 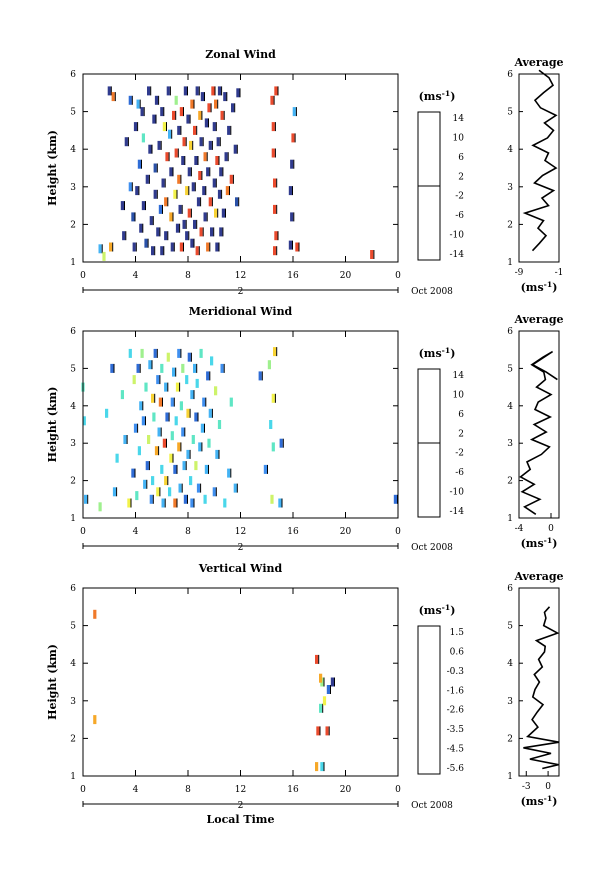 What do you see at coordinates (73, 263) in the screenshot?
I see `y-tick-label: 1` at bounding box center [73, 263].